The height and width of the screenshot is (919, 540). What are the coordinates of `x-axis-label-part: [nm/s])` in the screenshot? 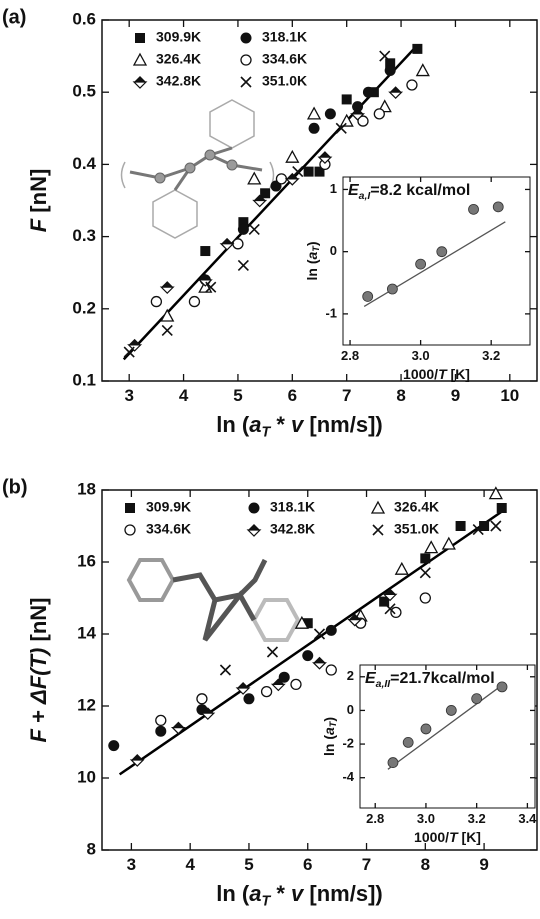 It's located at (342, 424).